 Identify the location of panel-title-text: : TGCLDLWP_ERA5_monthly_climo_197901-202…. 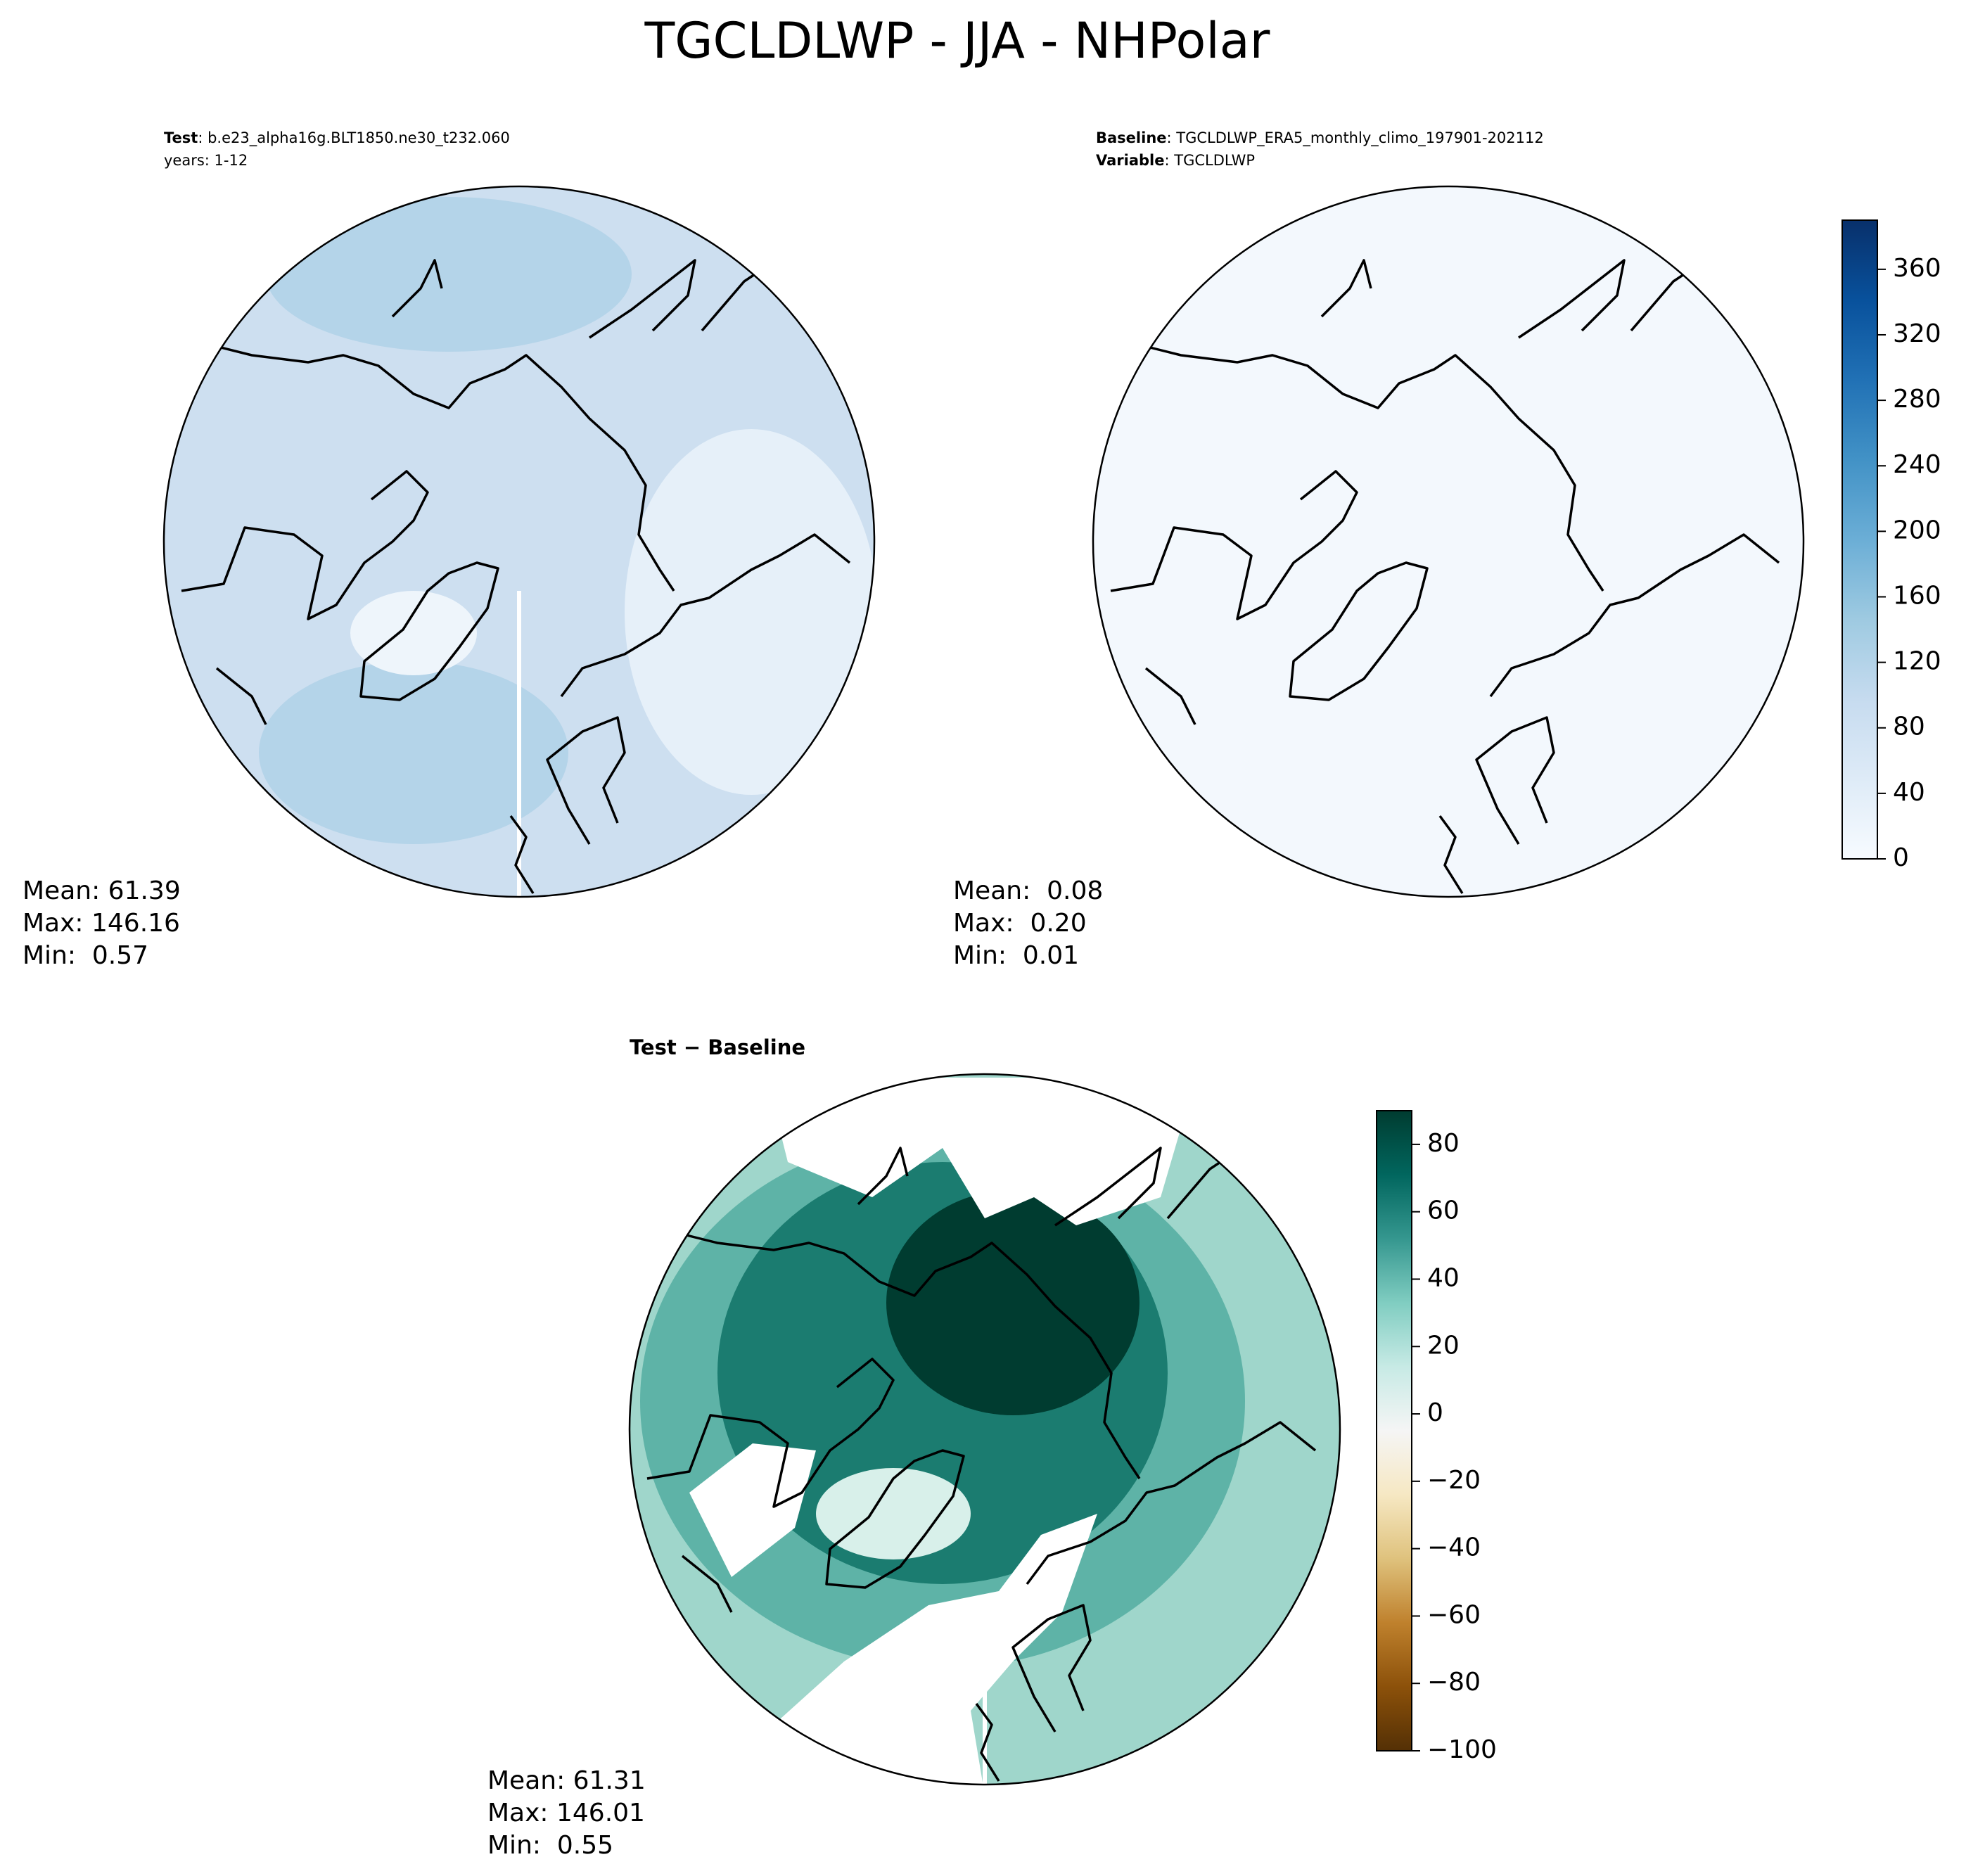
(1355, 138).